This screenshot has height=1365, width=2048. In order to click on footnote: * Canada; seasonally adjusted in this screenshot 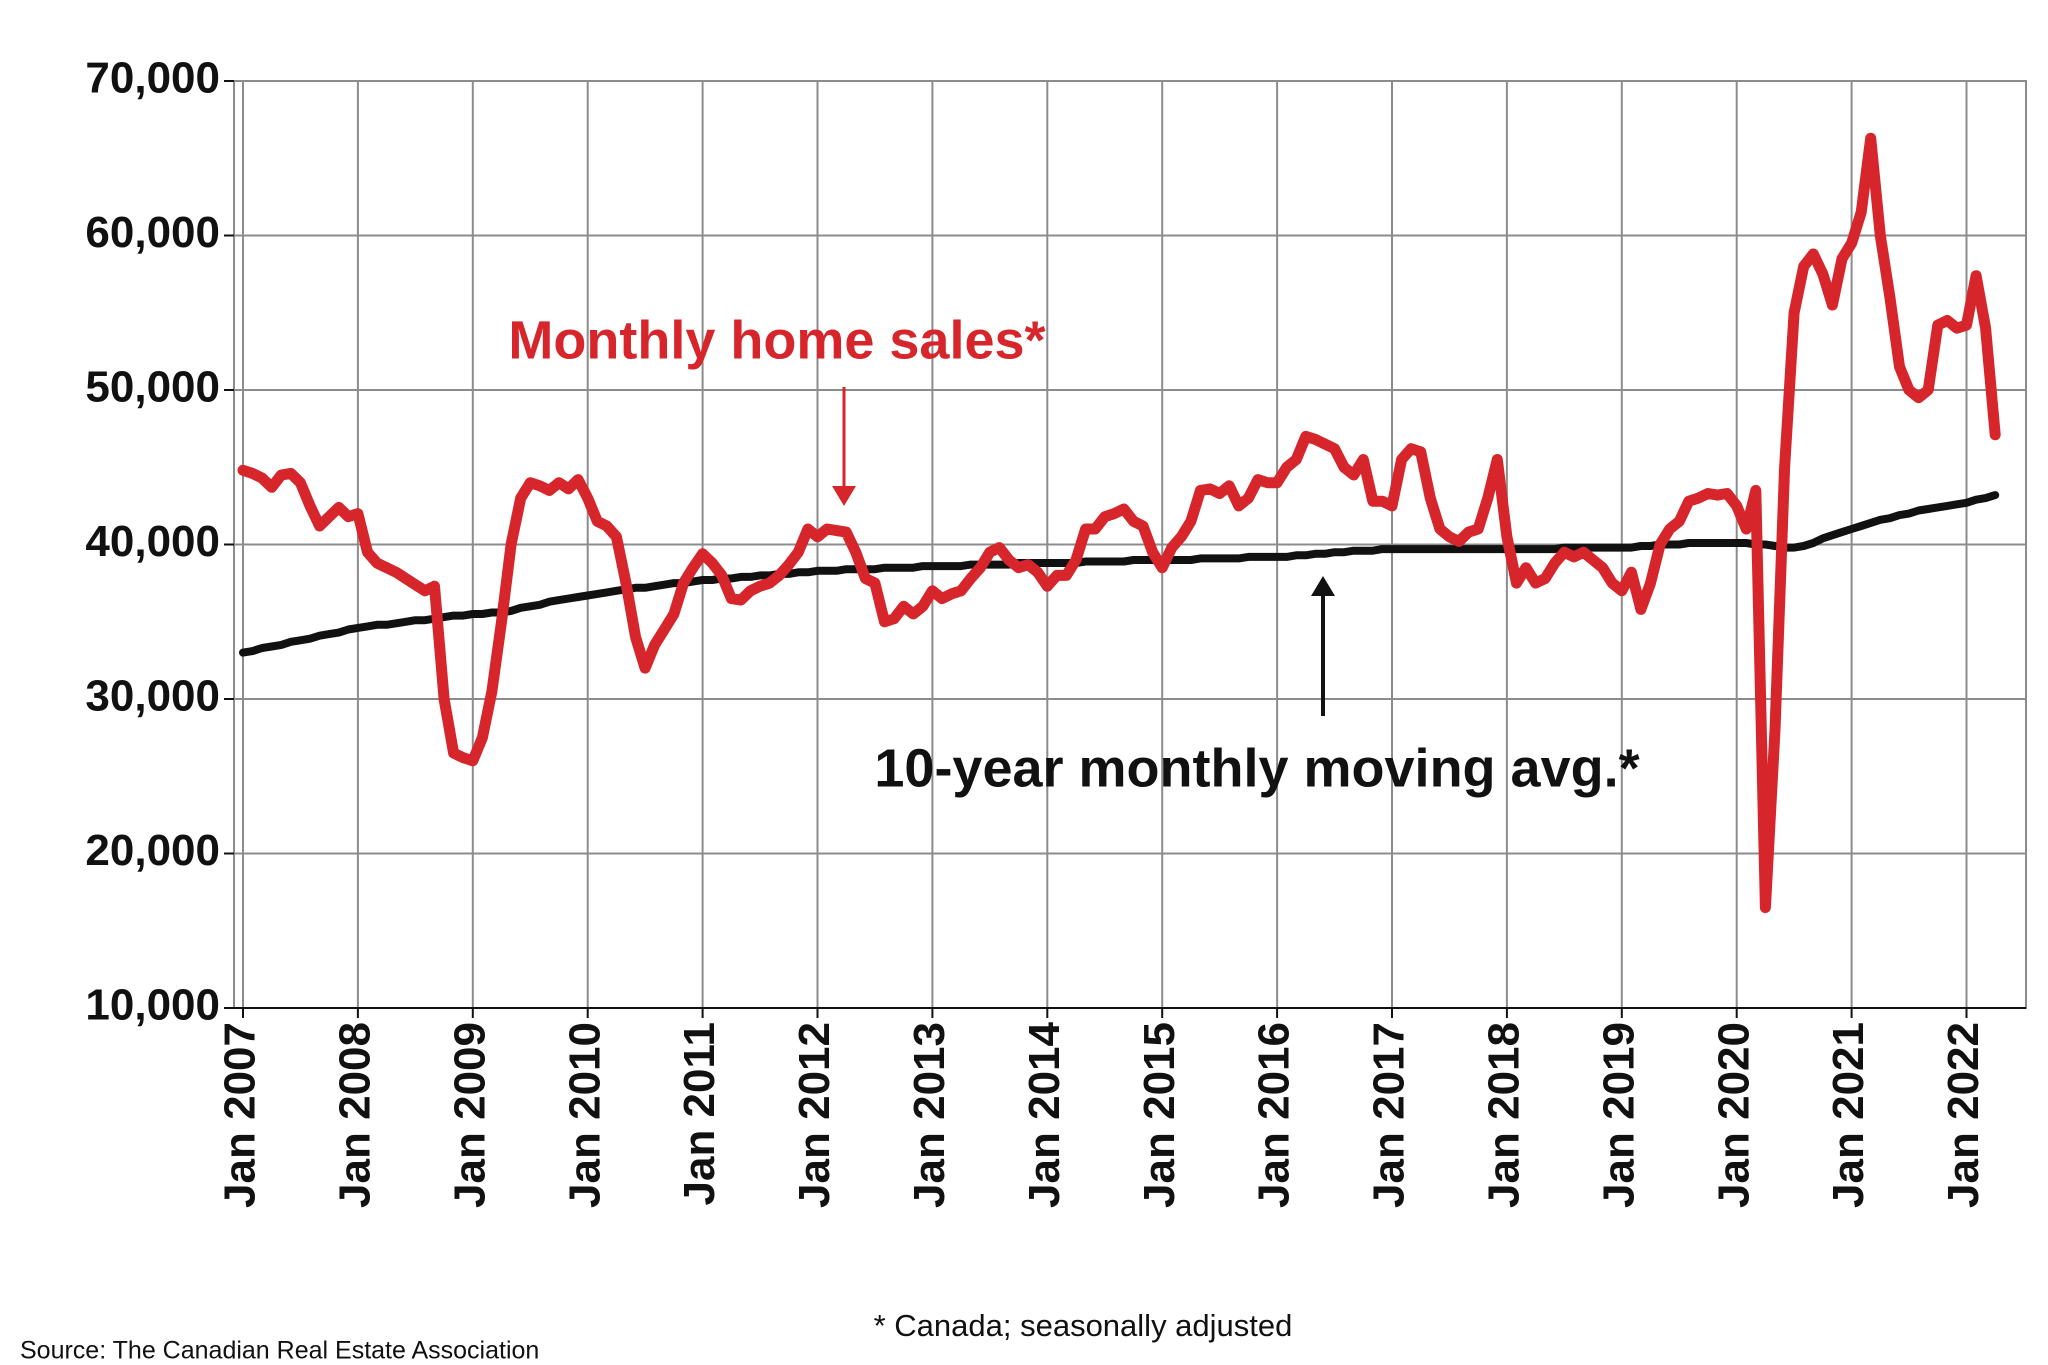, I will do `click(1083, 1325)`.